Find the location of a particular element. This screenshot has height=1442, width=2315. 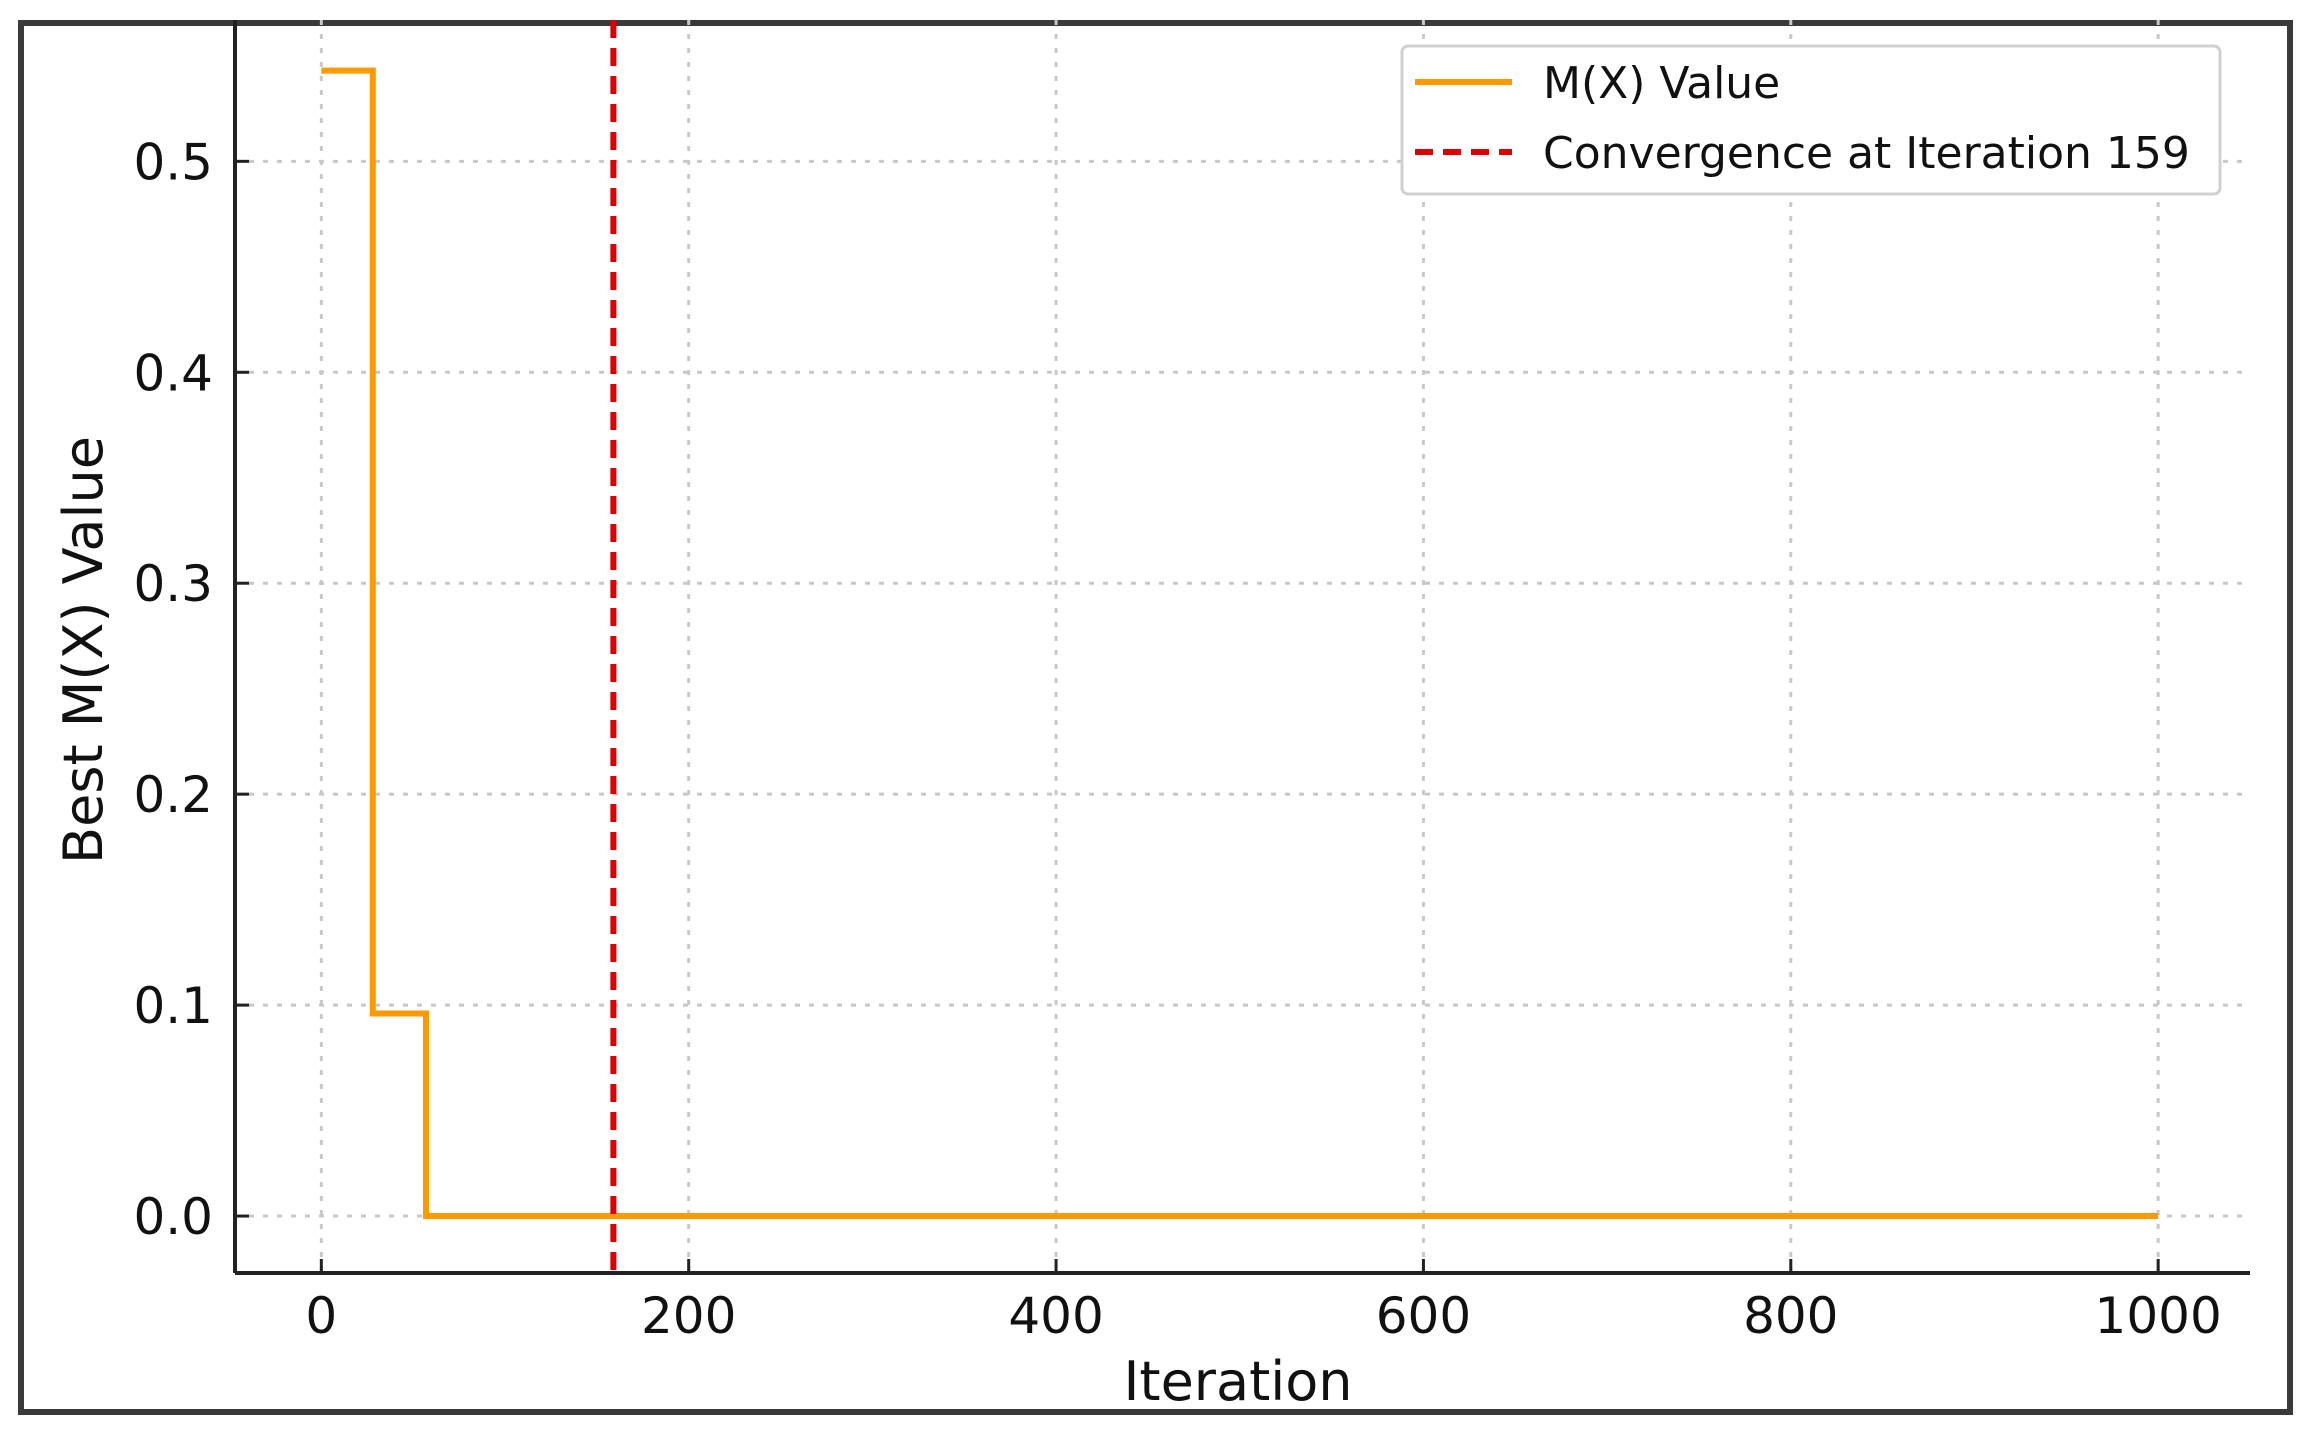

y-tick-label: 0.2 is located at coordinates (173, 795).